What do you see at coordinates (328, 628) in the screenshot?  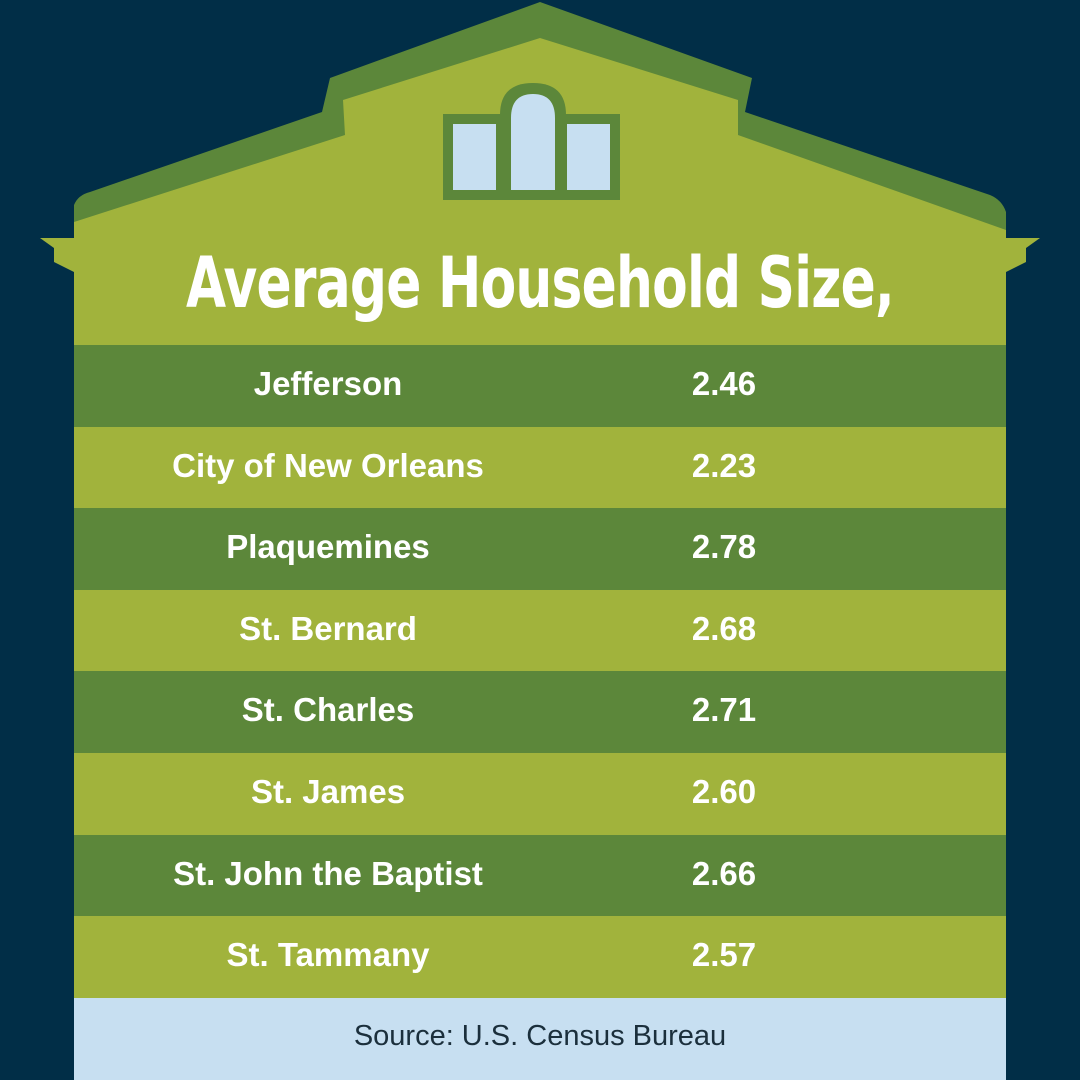 I see `row-label: St. Bernard` at bounding box center [328, 628].